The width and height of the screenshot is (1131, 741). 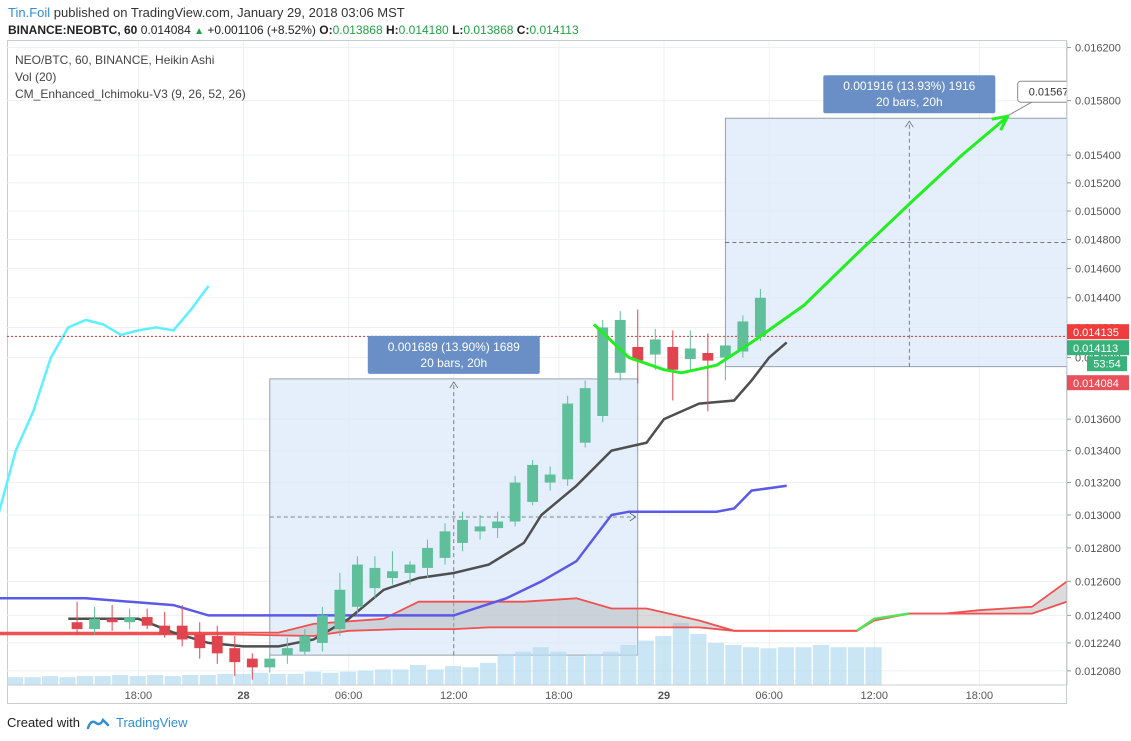 I want to click on price-tick-label: 0.015400, so click(x=1098, y=156).